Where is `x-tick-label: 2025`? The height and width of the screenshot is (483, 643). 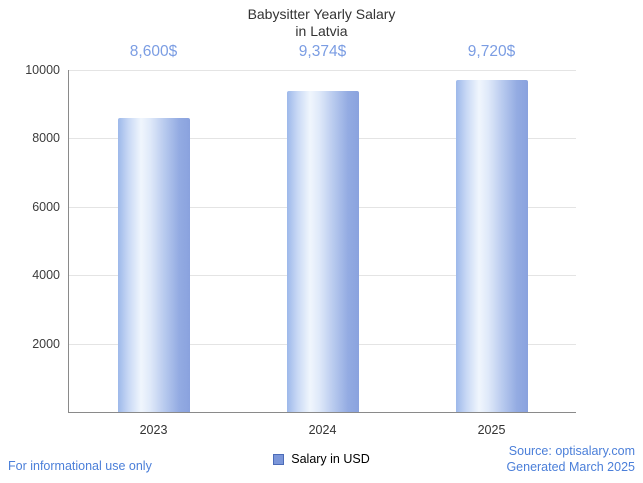
x-tick-label: 2025 is located at coordinates (491, 430).